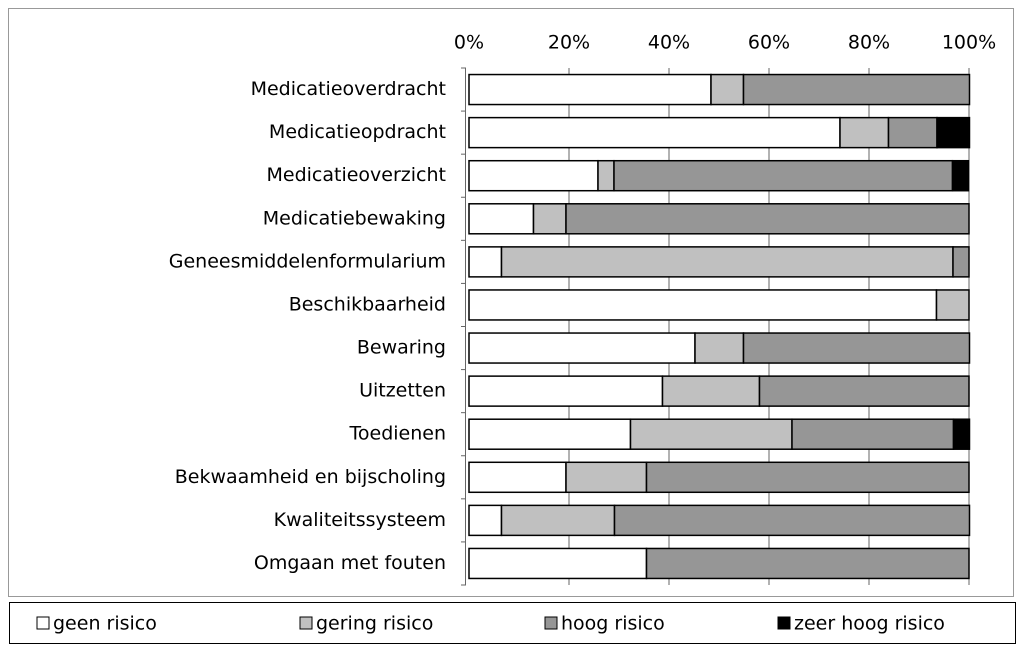 This screenshot has width=1022, height=650. I want to click on y-tick-label: Medicatieoverzicht, so click(357, 175).